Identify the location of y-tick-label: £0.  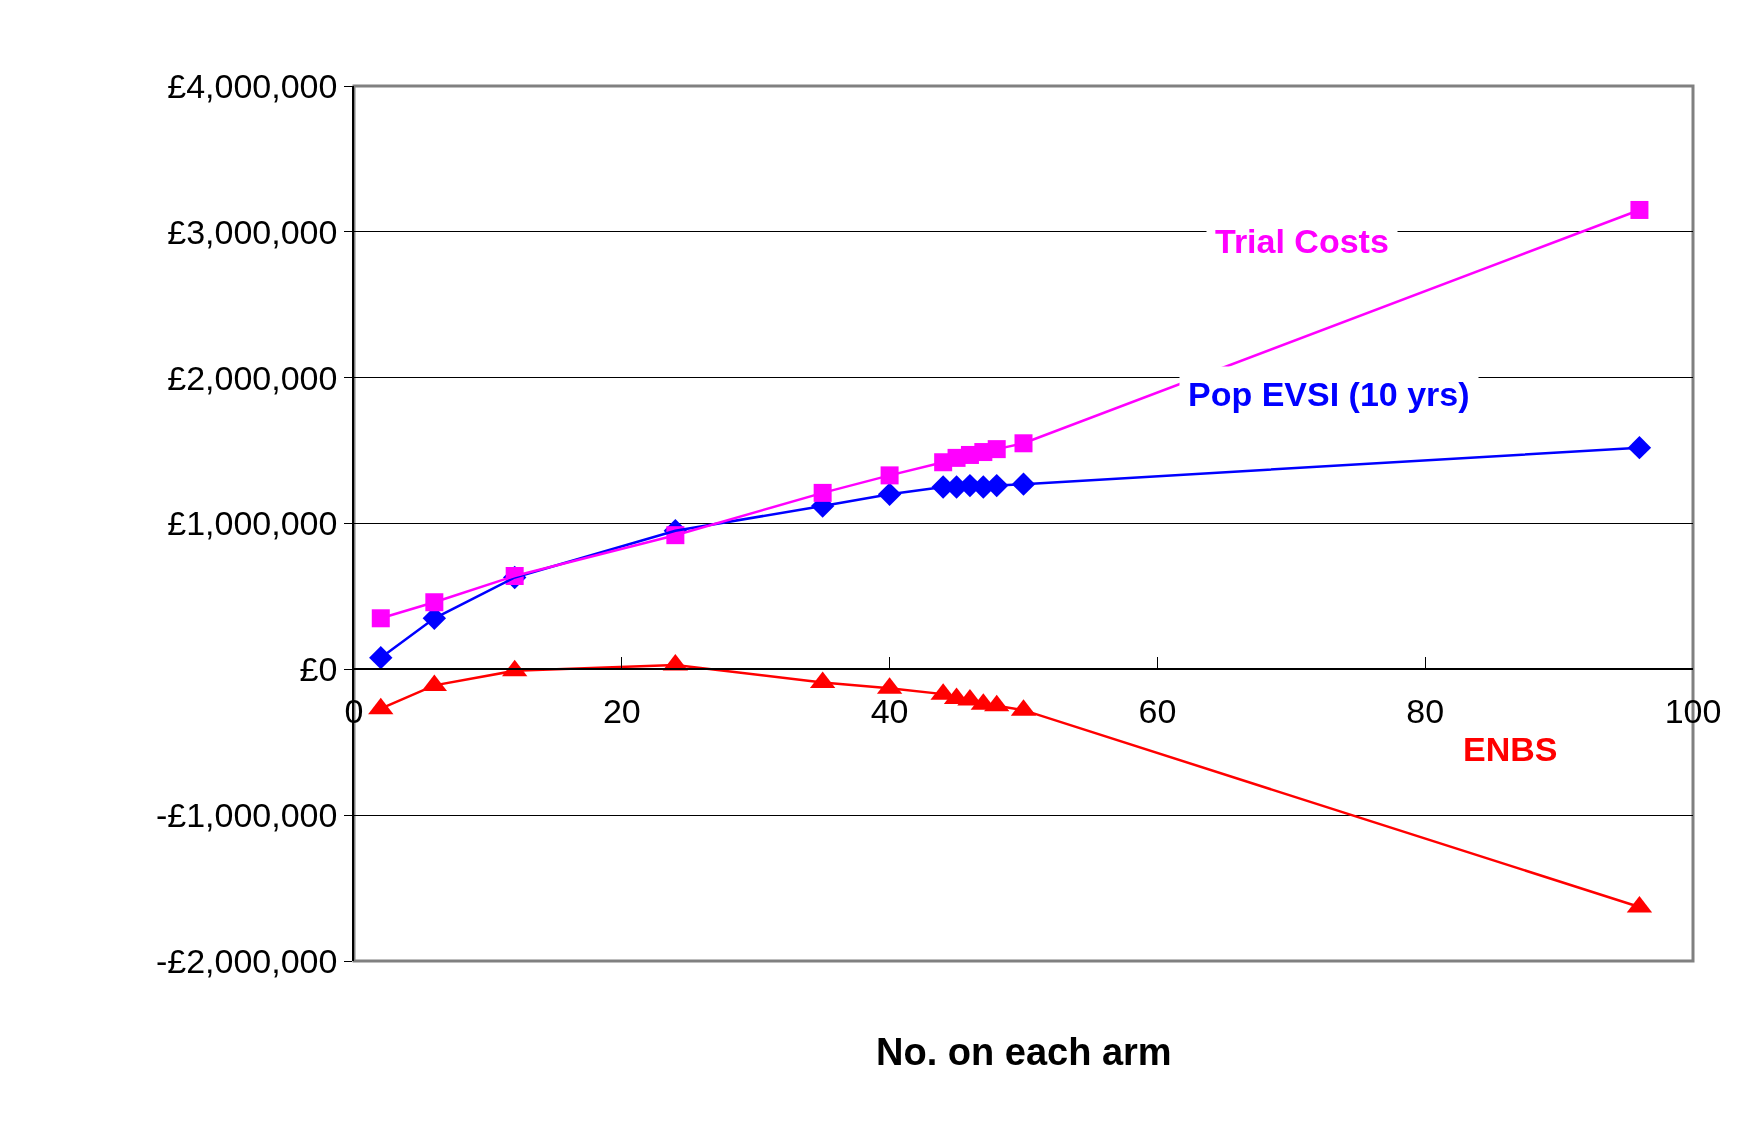
(318, 669).